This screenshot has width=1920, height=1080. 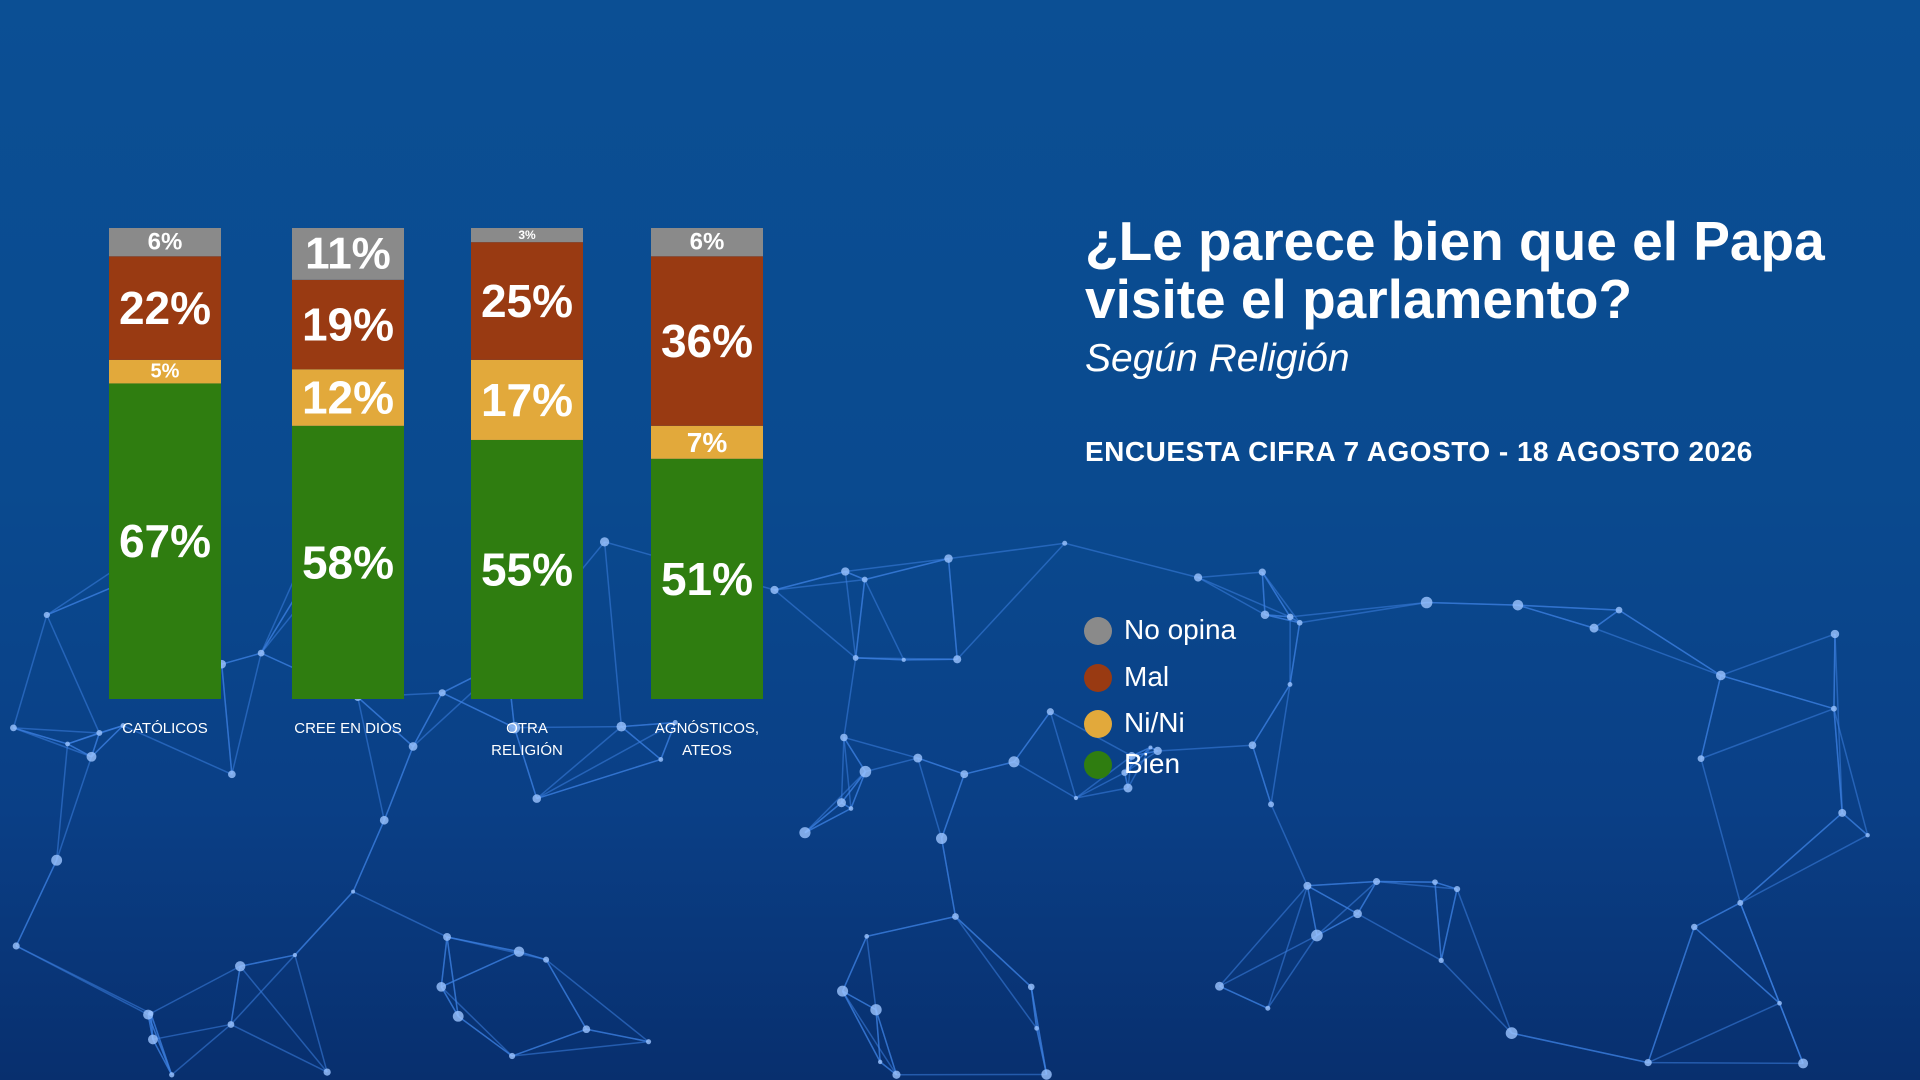 I want to click on value-label: 11%, so click(x=348, y=253).